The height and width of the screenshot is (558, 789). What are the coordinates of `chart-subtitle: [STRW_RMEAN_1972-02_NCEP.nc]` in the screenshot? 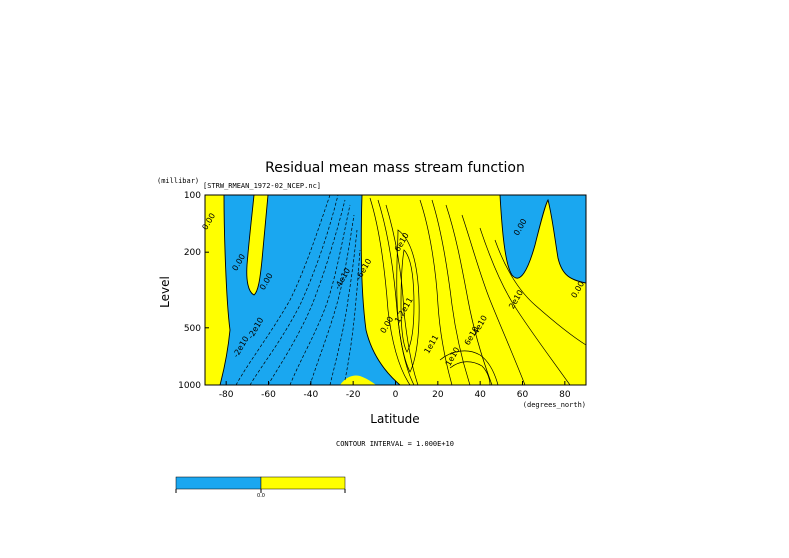 It's located at (262, 186).